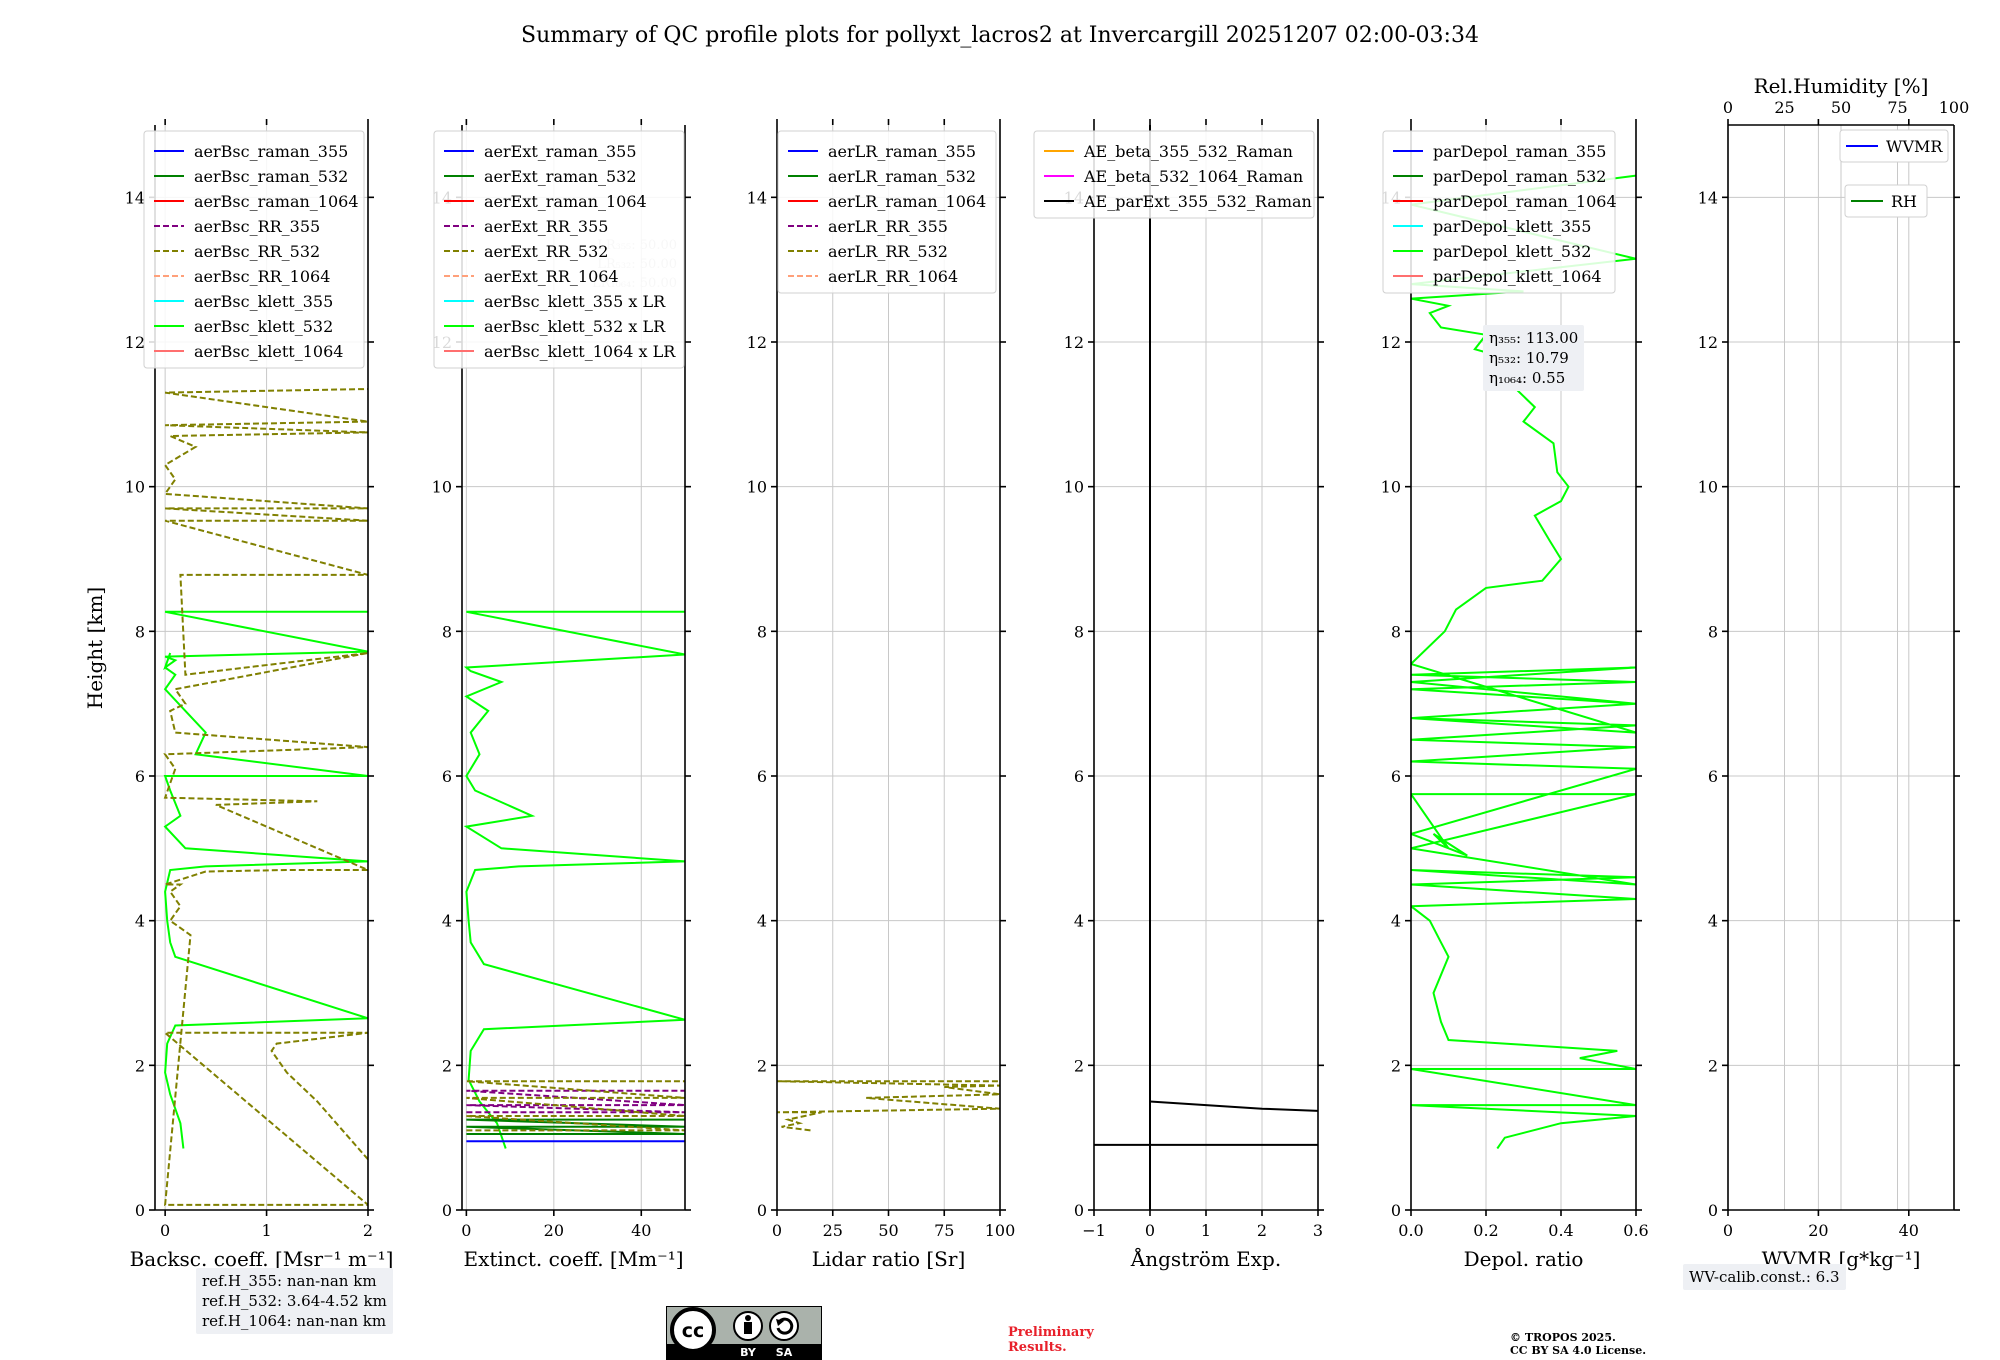 The image size is (2000, 1360). I want to click on legend-rh: RH, so click(1886, 201).